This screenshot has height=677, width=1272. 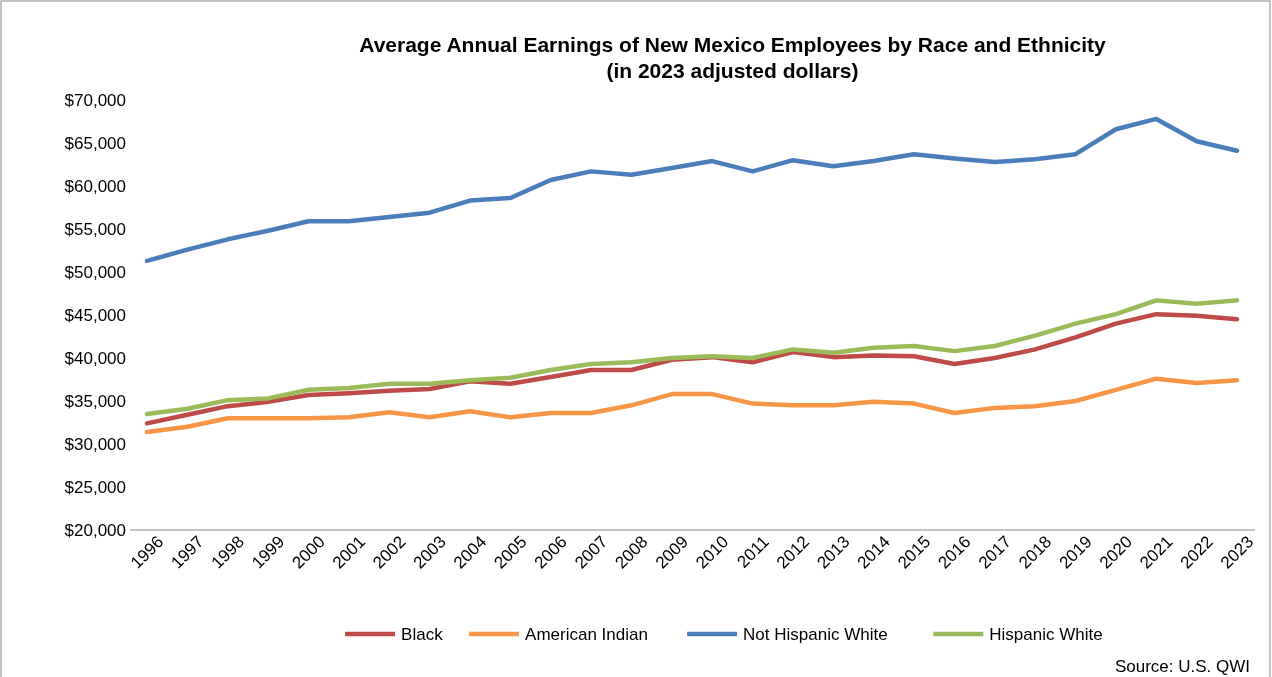 What do you see at coordinates (95, 143) in the screenshot?
I see `y-tick-label: $65,000` at bounding box center [95, 143].